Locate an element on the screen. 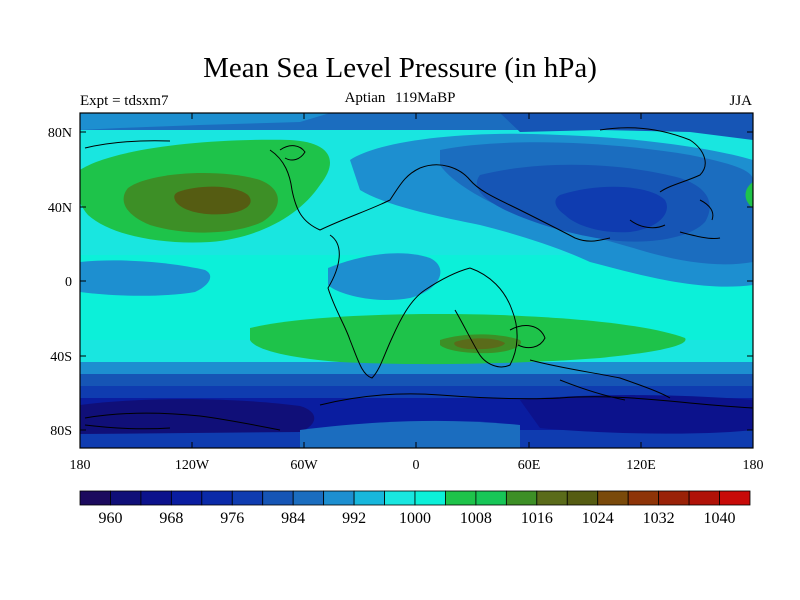  colorbar-label: 1040 is located at coordinates (720, 518).